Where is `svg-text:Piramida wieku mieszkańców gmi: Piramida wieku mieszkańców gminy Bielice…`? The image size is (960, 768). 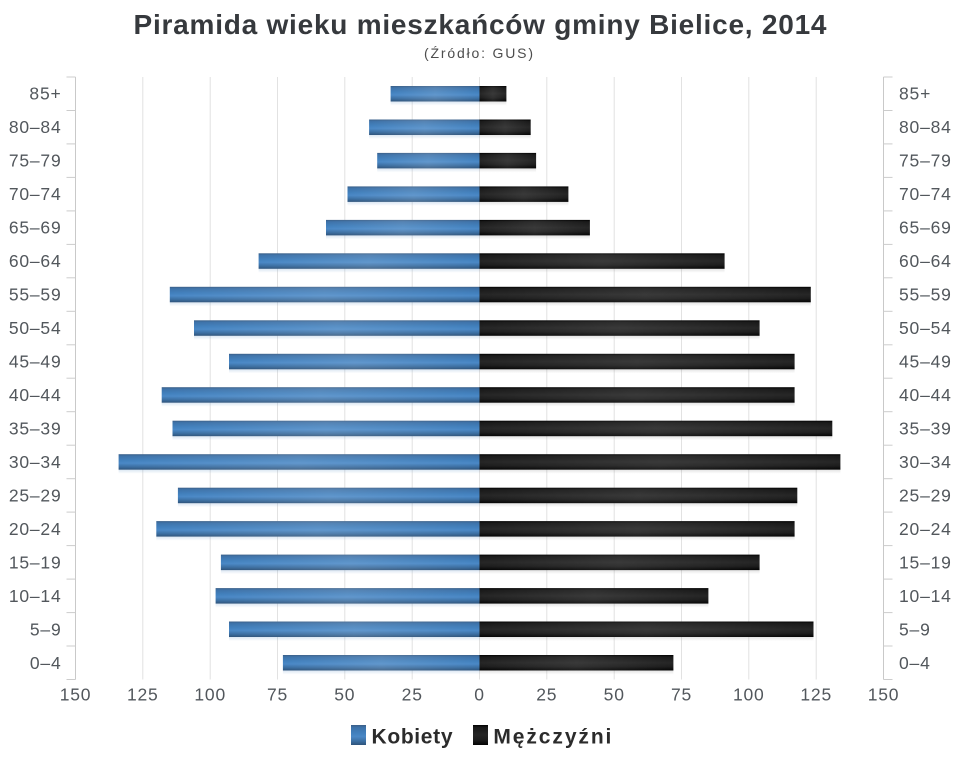 svg-text:Piramida wieku mieszkańców gmi: Piramida wieku mieszkańców gminy Bielice… is located at coordinates (480, 24).